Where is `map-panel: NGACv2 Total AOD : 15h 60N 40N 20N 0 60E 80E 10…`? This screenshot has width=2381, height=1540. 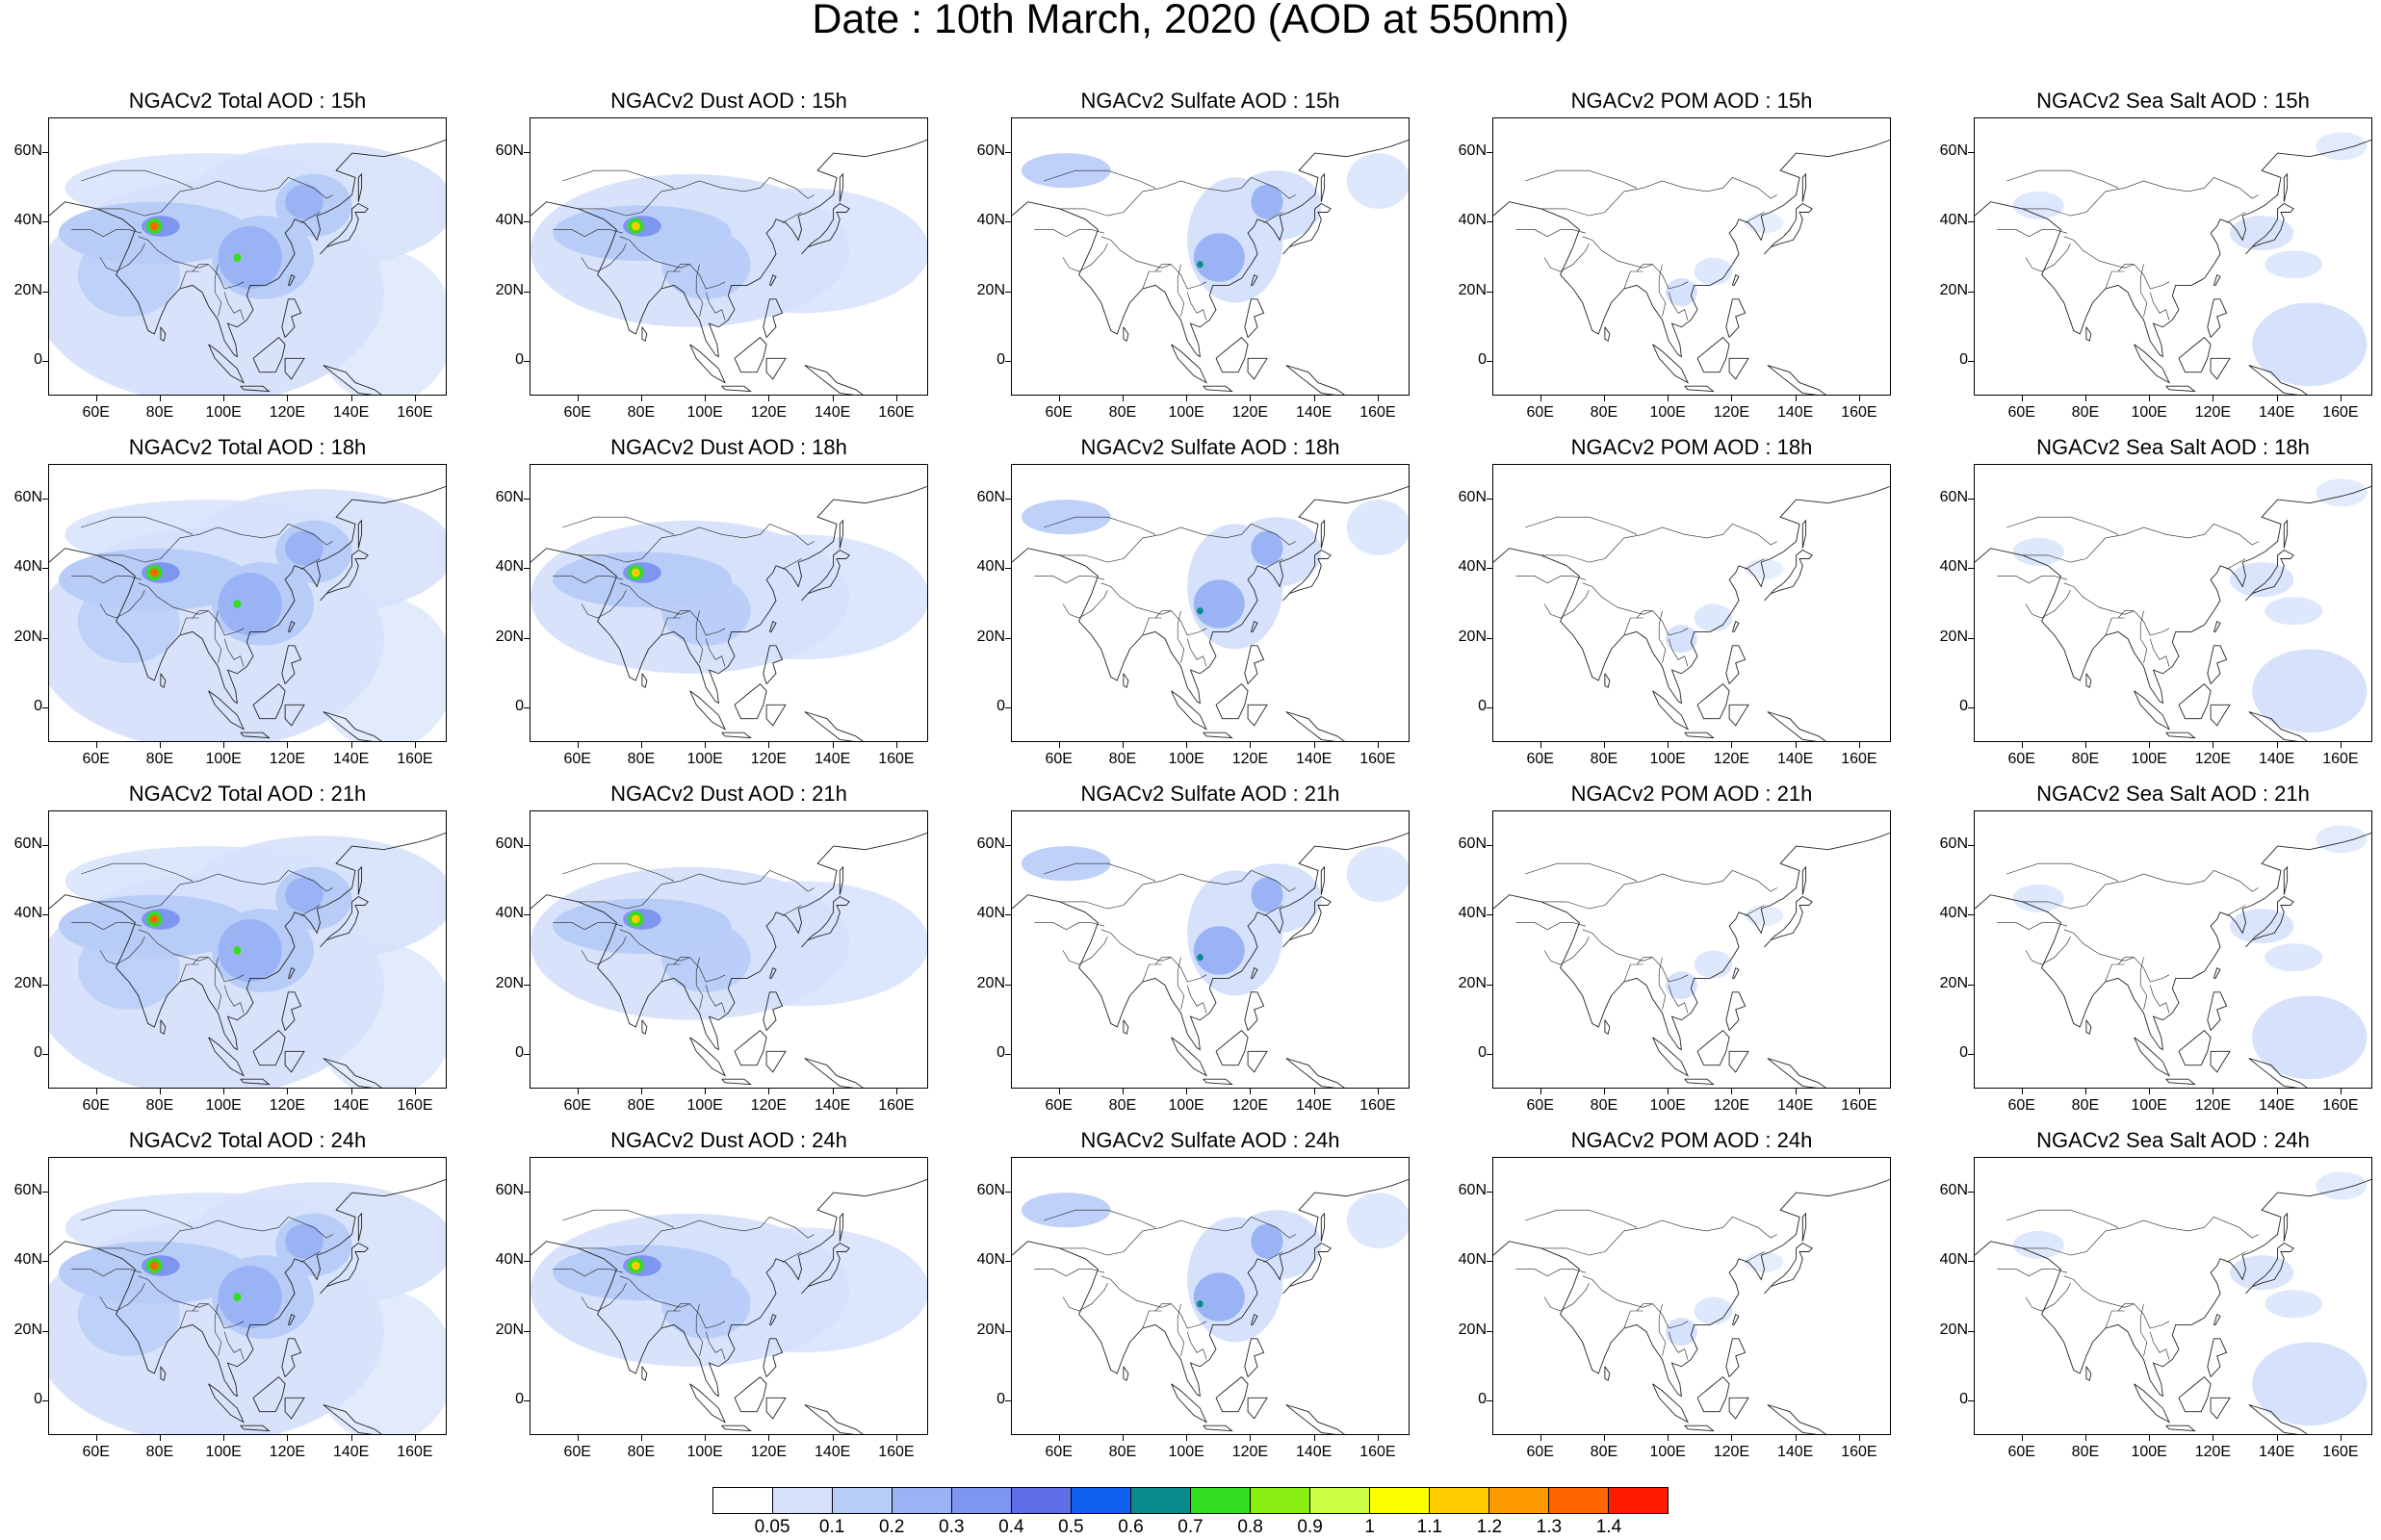 map-panel: NGACv2 Total AOD : 15h 60N 40N 20N 0 60E 80E 10… is located at coordinates (240, 260).